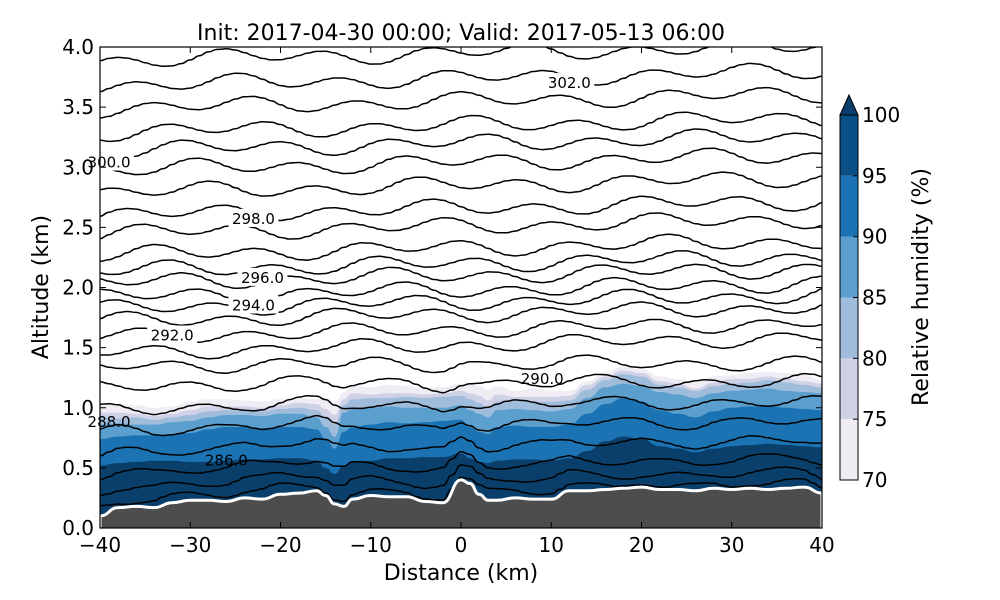 The height and width of the screenshot is (600, 1000). What do you see at coordinates (874, 358) in the screenshot?
I see `colorbar-tick-label: 80` at bounding box center [874, 358].